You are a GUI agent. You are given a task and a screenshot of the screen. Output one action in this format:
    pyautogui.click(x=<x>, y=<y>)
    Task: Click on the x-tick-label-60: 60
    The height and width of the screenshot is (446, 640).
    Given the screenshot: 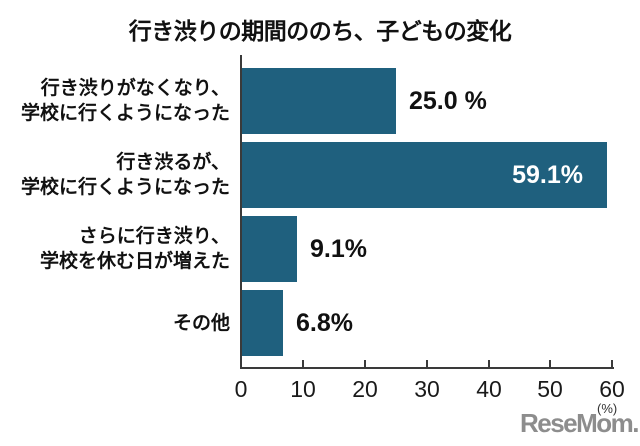 What is the action you would take?
    pyautogui.click(x=612, y=389)
    